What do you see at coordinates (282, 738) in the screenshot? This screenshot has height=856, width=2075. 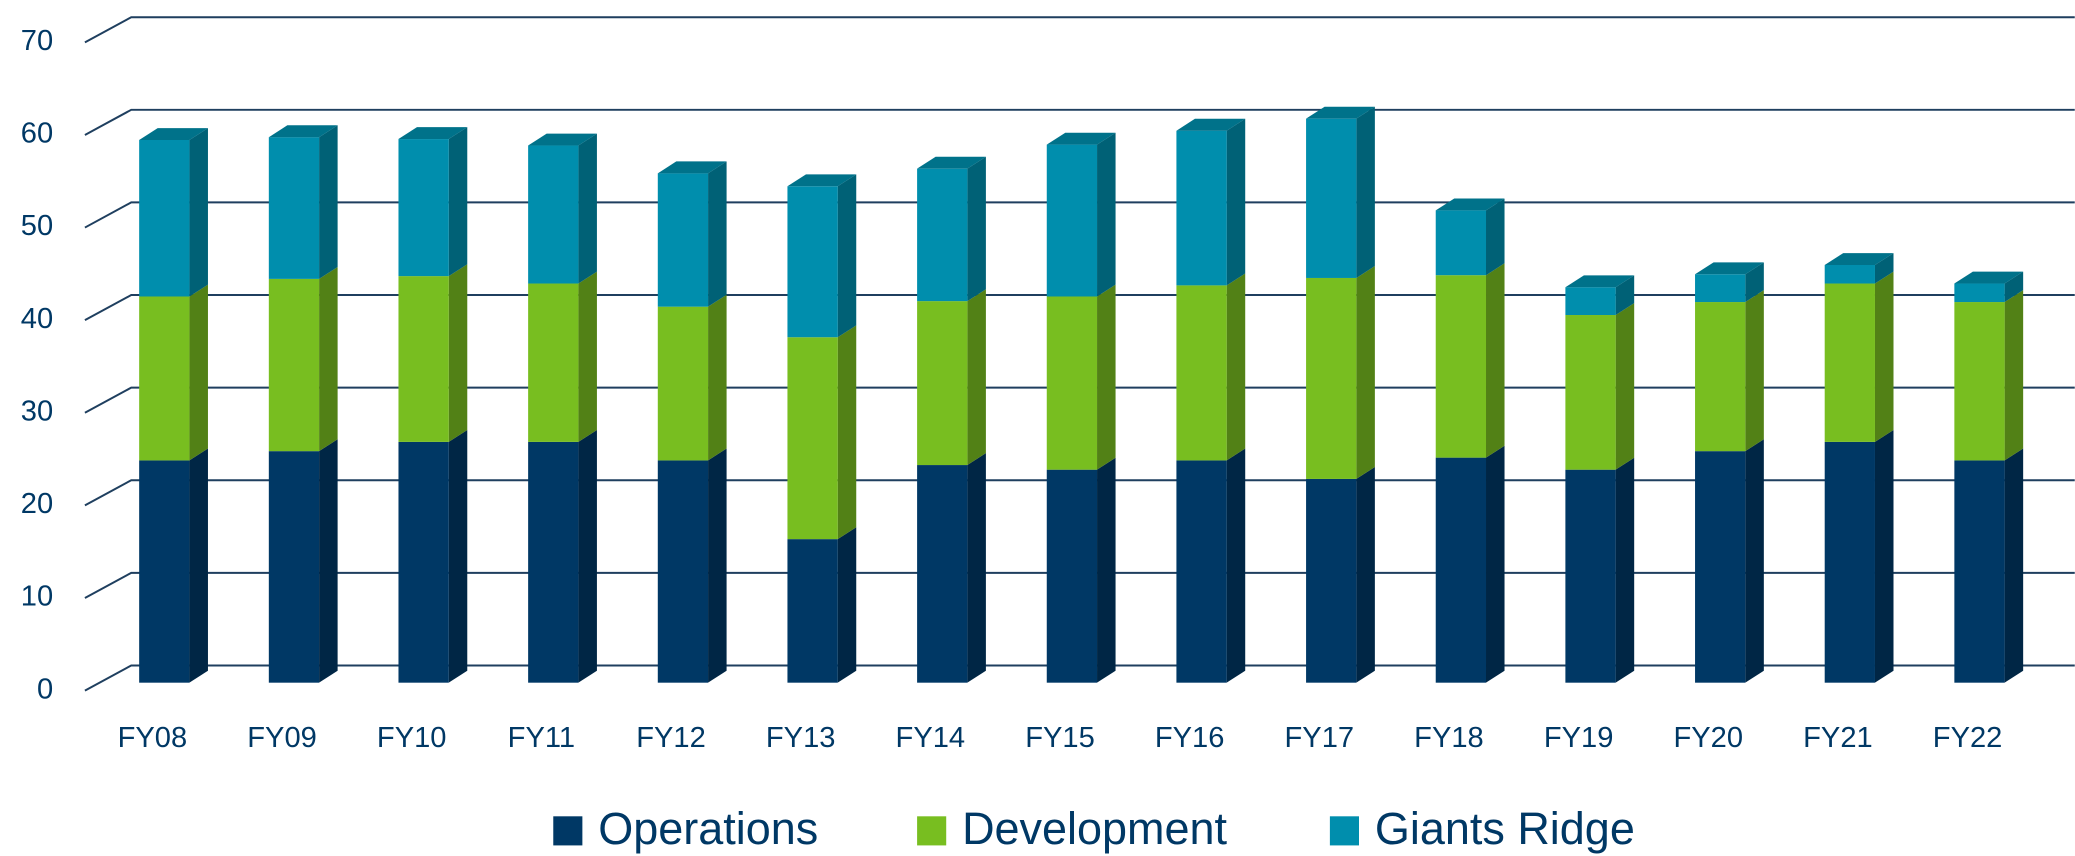 I see `x-tick-label: FY09` at bounding box center [282, 738].